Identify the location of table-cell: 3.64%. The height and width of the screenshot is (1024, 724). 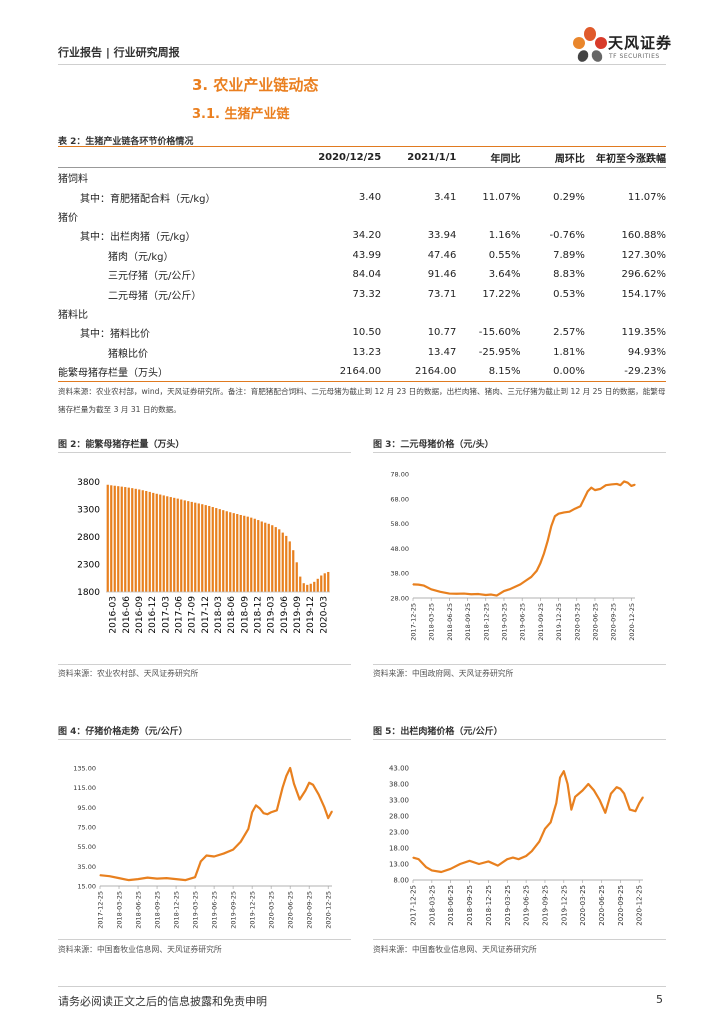
(504, 275).